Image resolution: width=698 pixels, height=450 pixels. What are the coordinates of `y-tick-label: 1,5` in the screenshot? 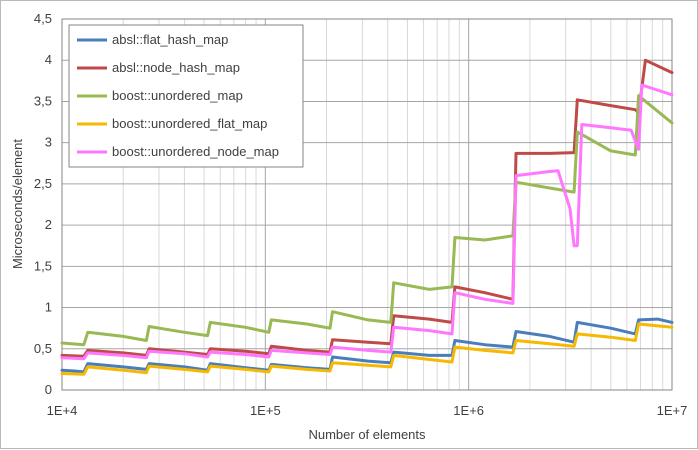 It's located at (43, 265).